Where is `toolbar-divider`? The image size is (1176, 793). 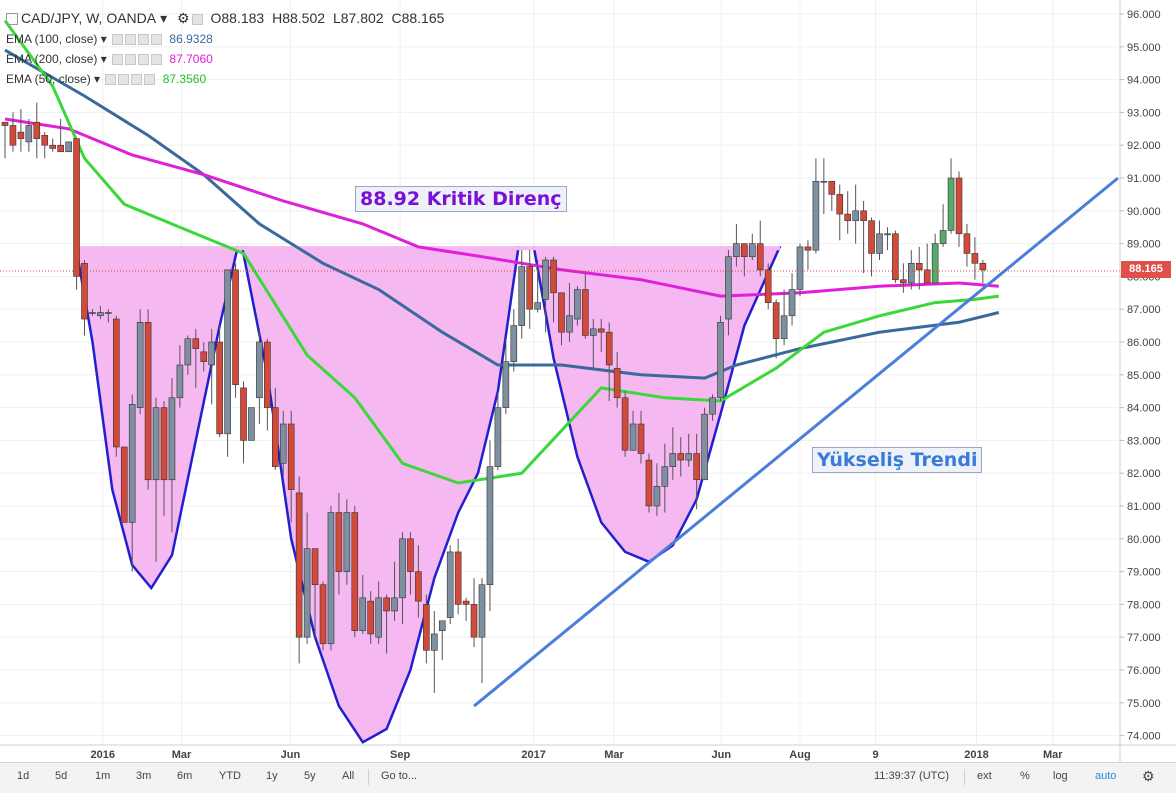
toolbar-divider is located at coordinates (964, 777).